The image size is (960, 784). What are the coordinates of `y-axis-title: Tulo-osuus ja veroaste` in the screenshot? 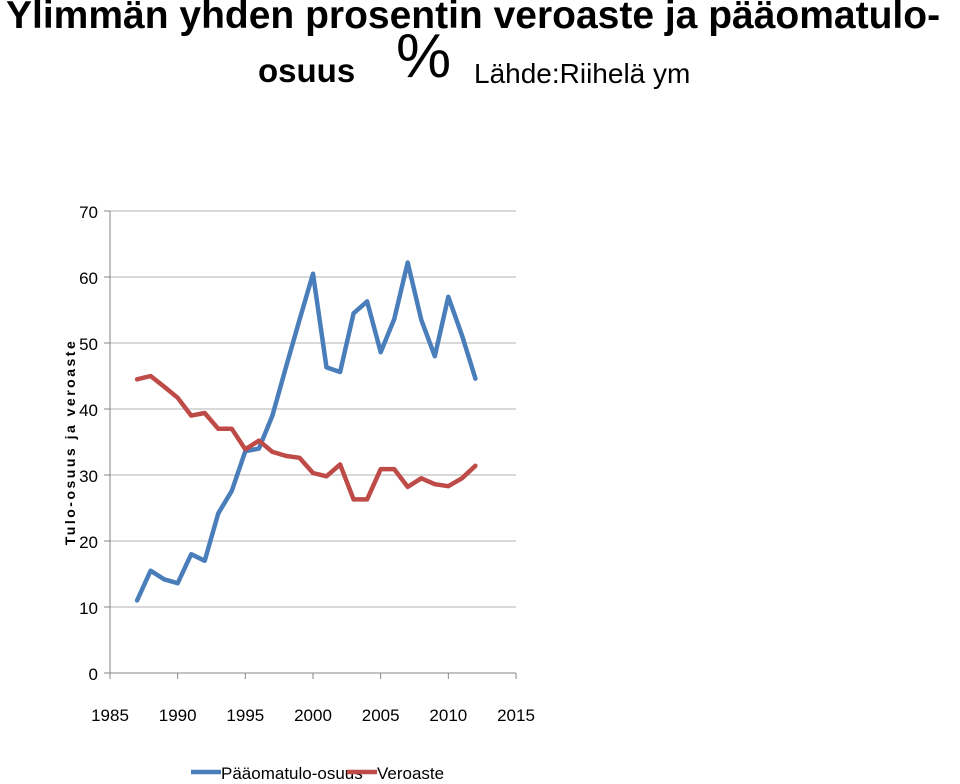 It's located at (70, 442).